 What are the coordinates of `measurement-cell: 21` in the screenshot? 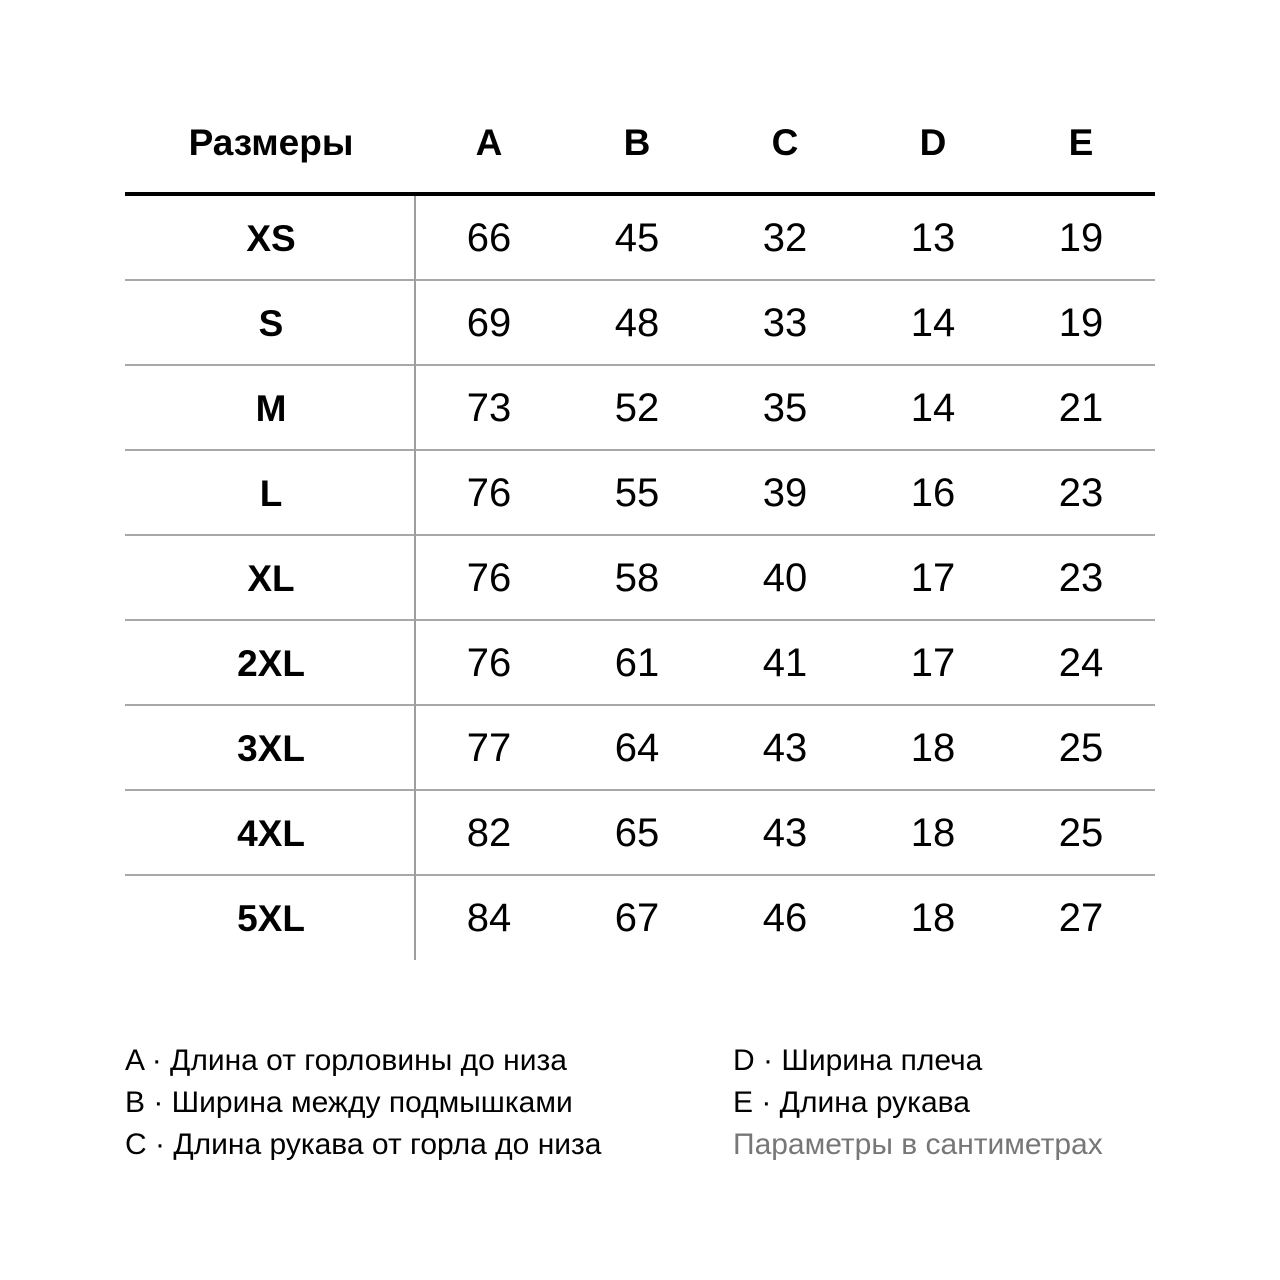 It's located at (1081, 408).